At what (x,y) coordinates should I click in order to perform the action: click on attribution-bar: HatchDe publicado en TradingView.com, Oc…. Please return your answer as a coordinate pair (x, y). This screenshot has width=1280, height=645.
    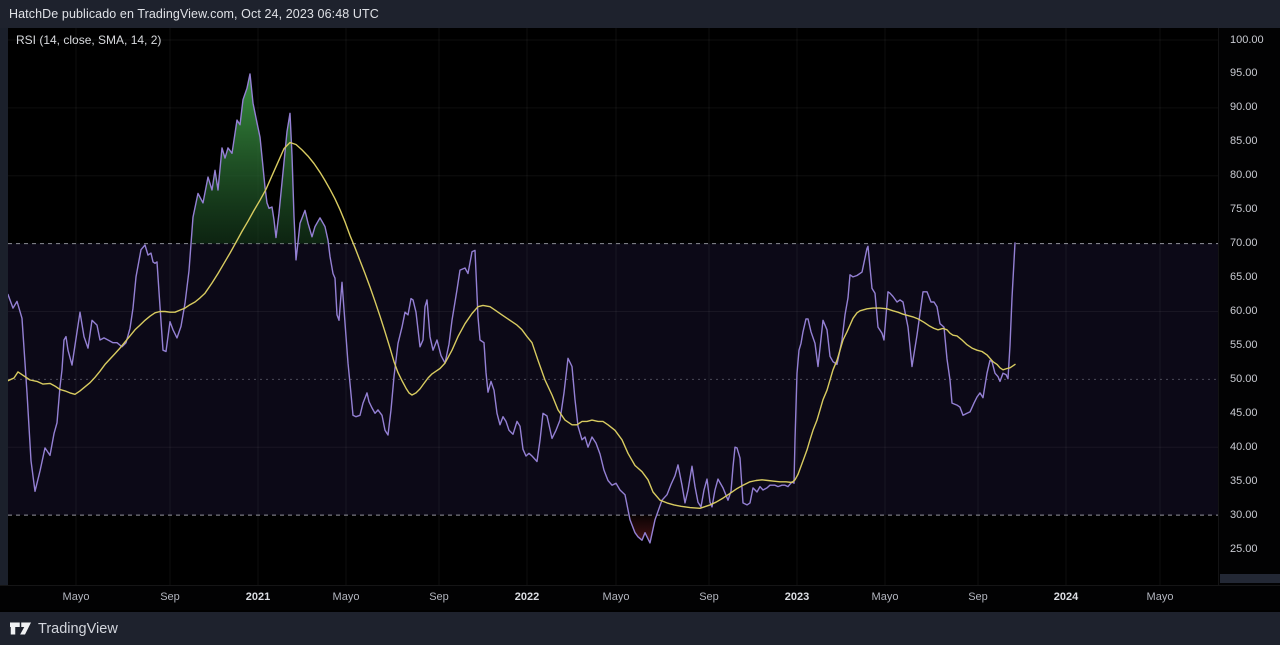
    Looking at the image, I should click on (640, 14).